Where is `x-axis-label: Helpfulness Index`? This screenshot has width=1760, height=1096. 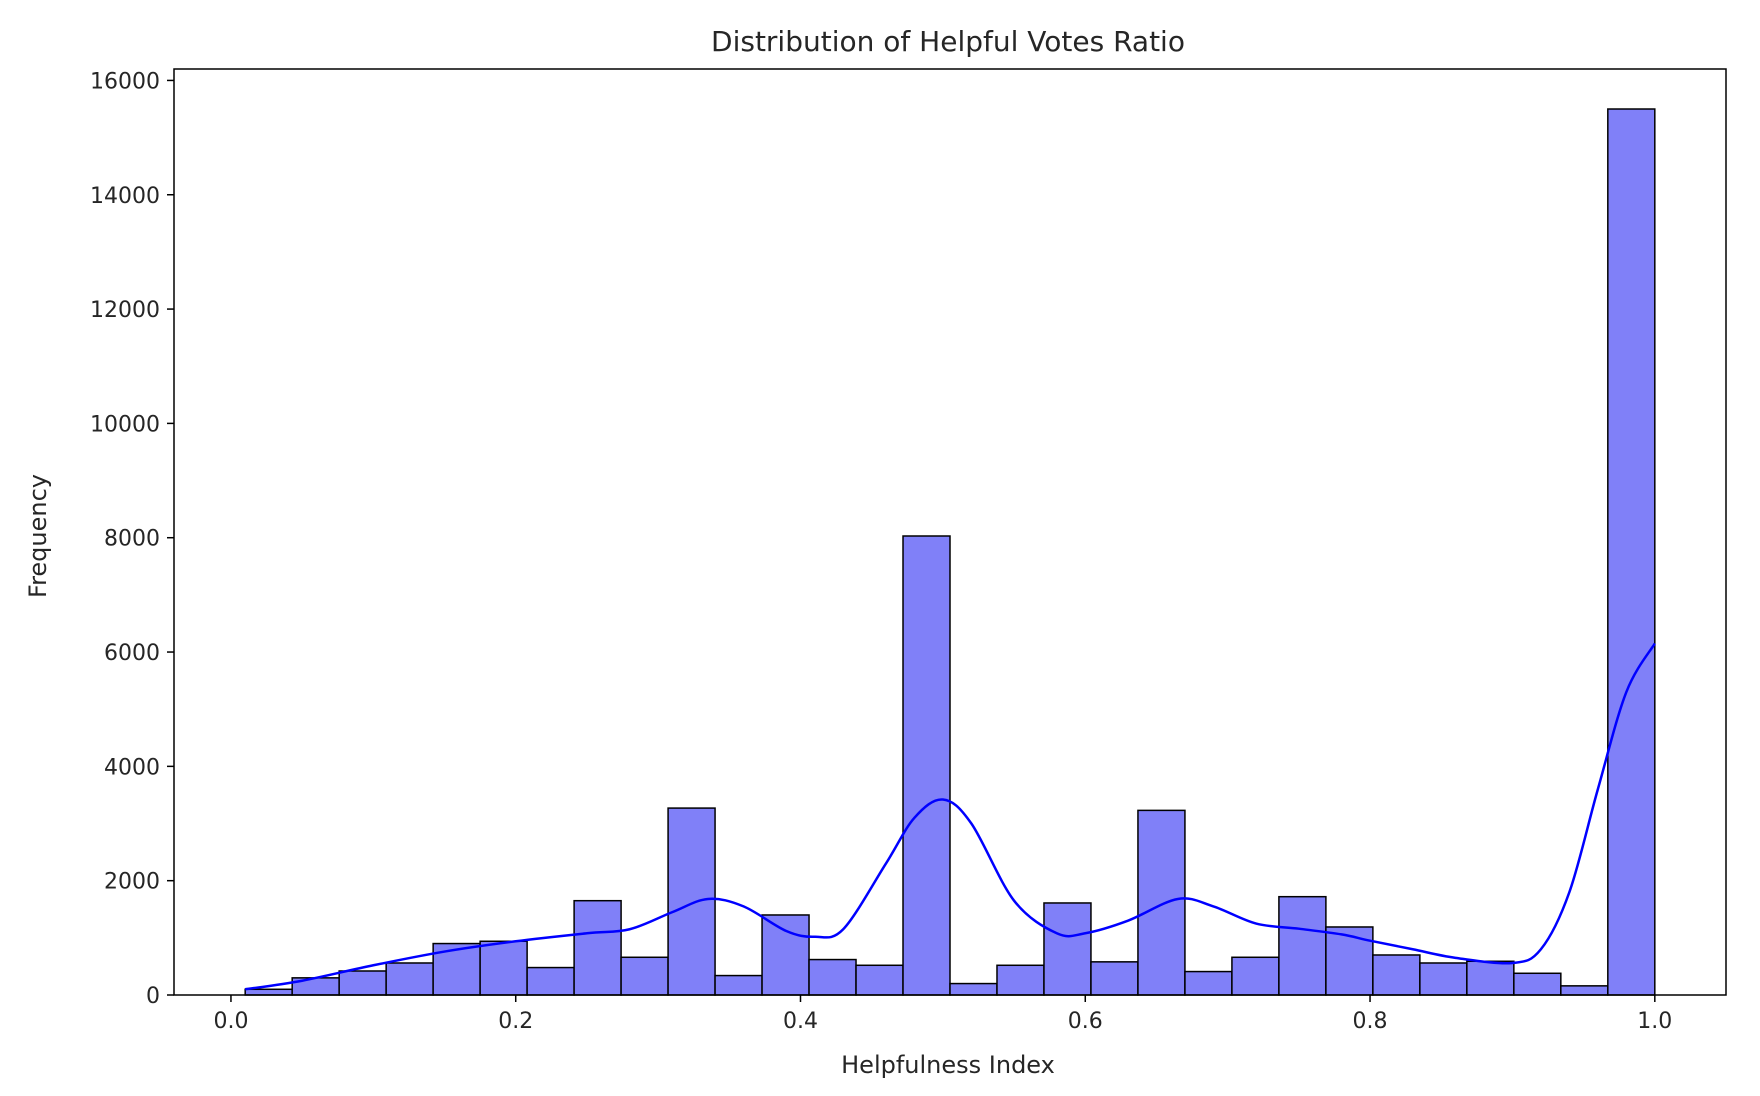
x-axis-label: Helpfulness Index is located at coordinates (948, 1065).